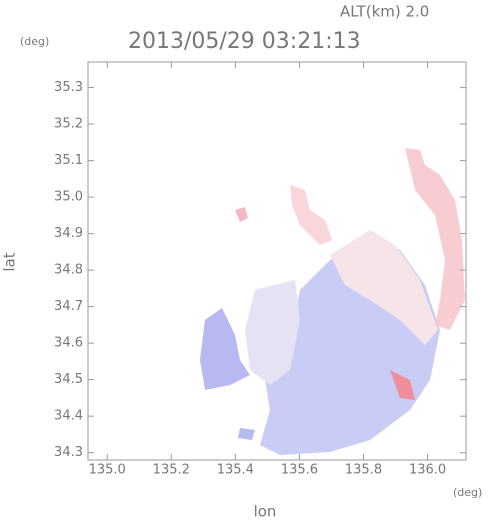 The height and width of the screenshot is (521, 491). What do you see at coordinates (68, 379) in the screenshot?
I see `y-tick-label: 34.5` at bounding box center [68, 379].